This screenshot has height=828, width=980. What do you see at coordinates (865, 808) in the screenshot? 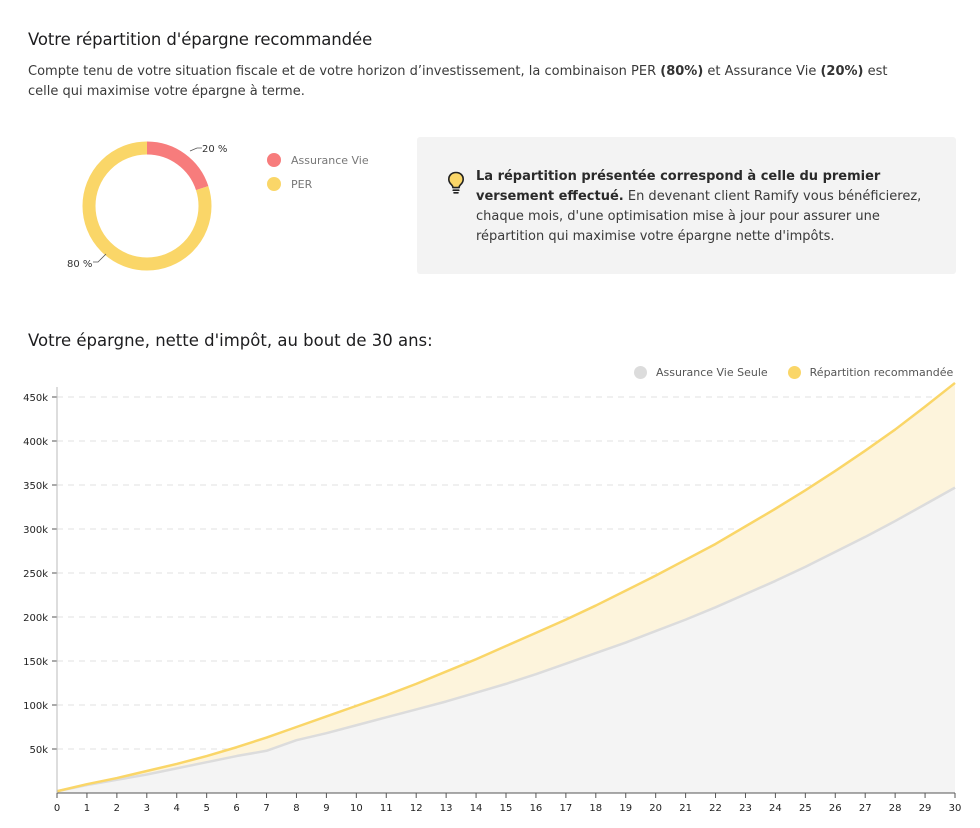
I see `x-tick-label: 27` at bounding box center [865, 808].